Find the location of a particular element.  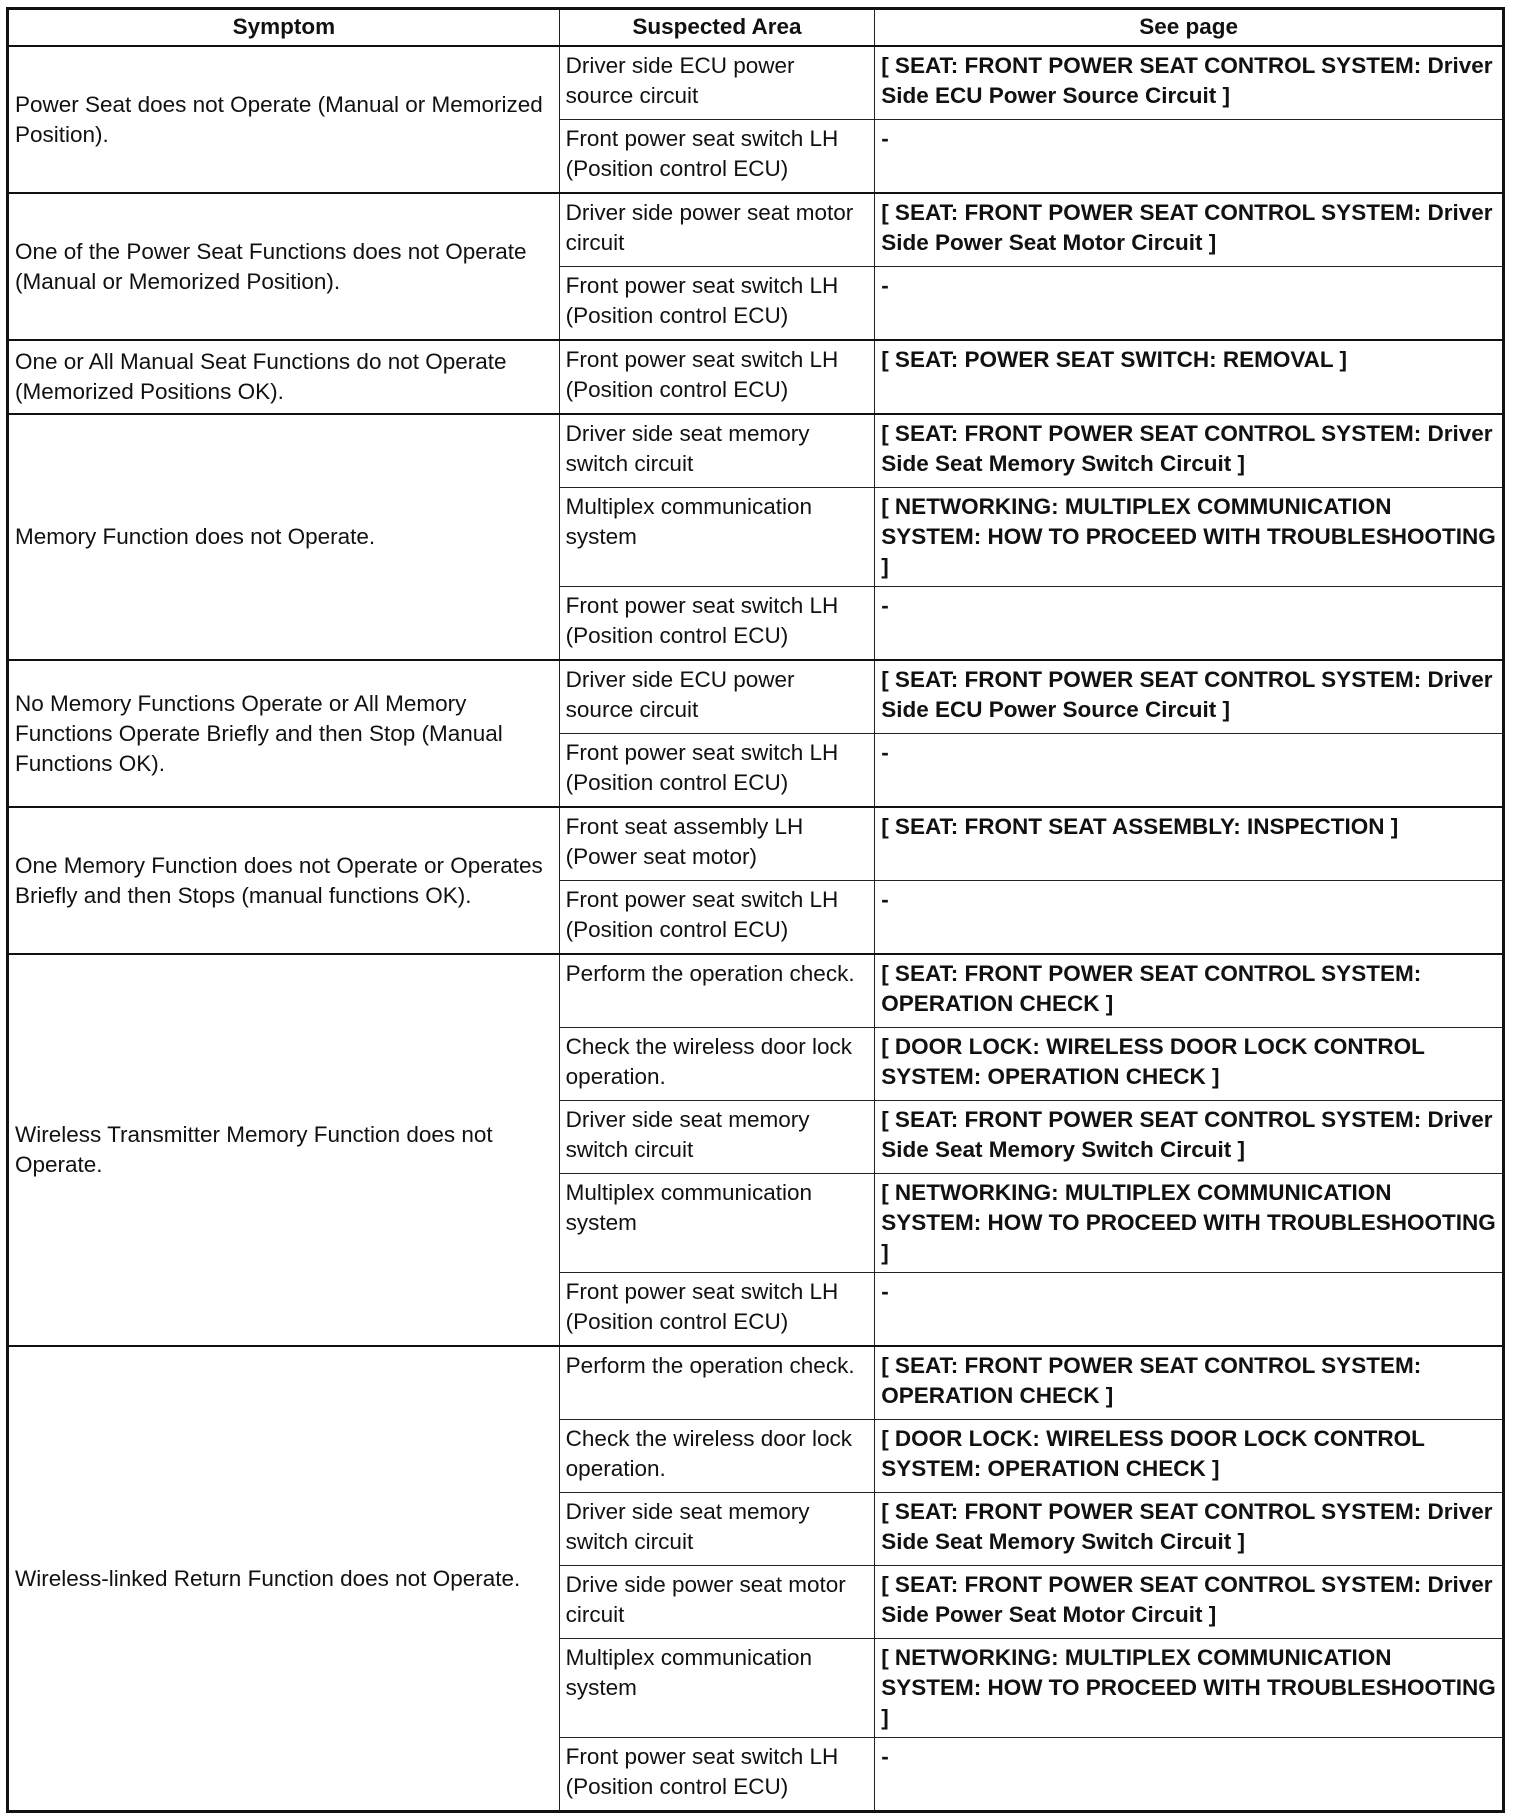

header-symptom: Symptom is located at coordinates (283, 27).